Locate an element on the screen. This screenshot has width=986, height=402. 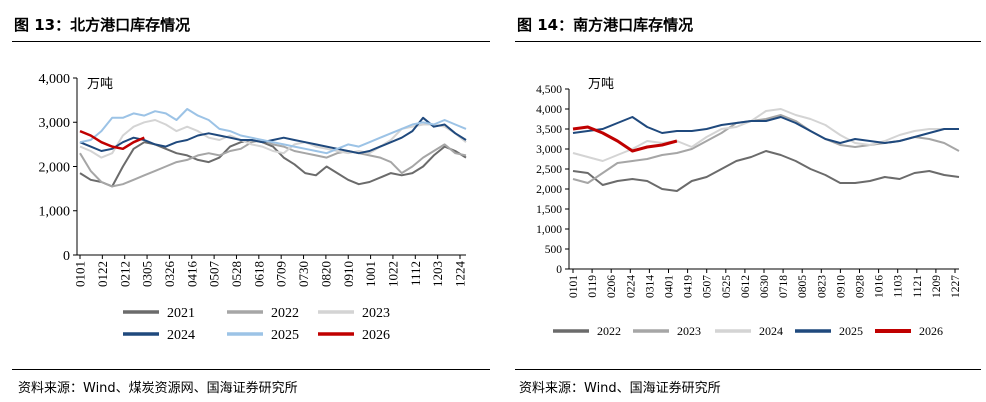
series-line-2021 is located at coordinates (273, 163).